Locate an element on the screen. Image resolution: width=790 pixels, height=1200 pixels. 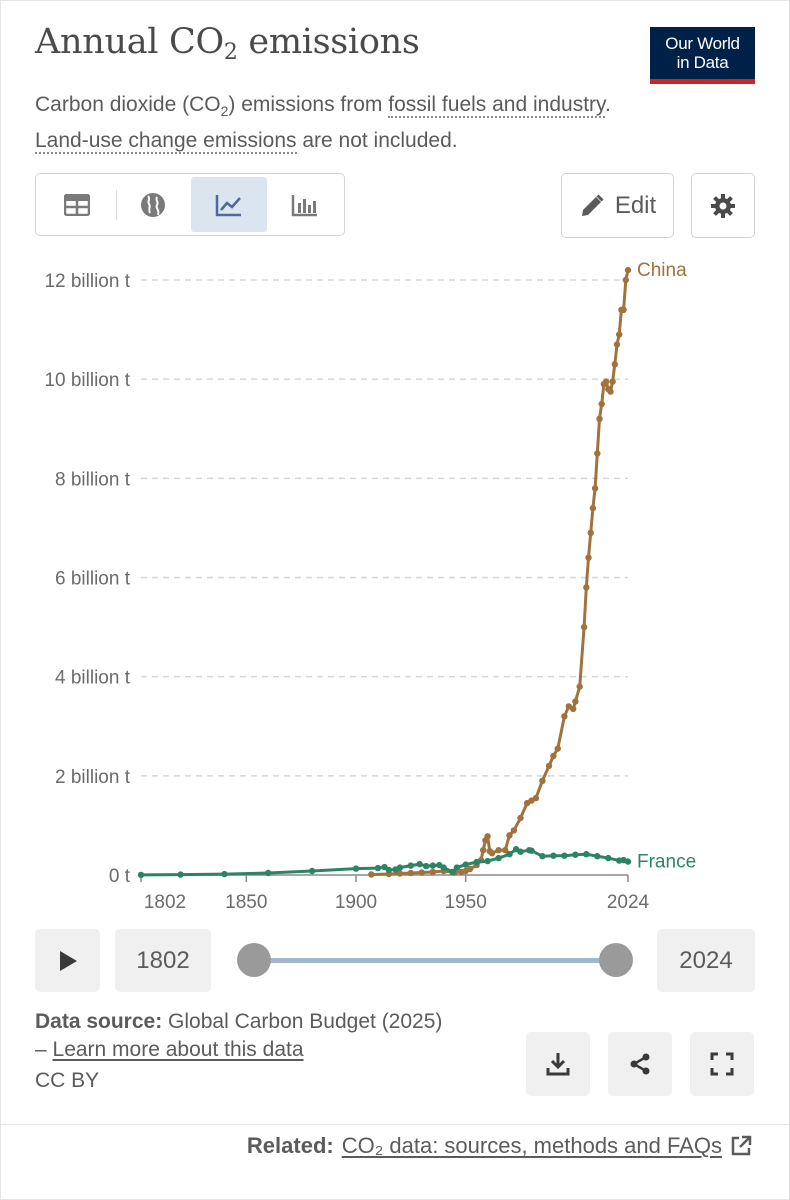
x-tick-label: 1950 is located at coordinates (466, 902).